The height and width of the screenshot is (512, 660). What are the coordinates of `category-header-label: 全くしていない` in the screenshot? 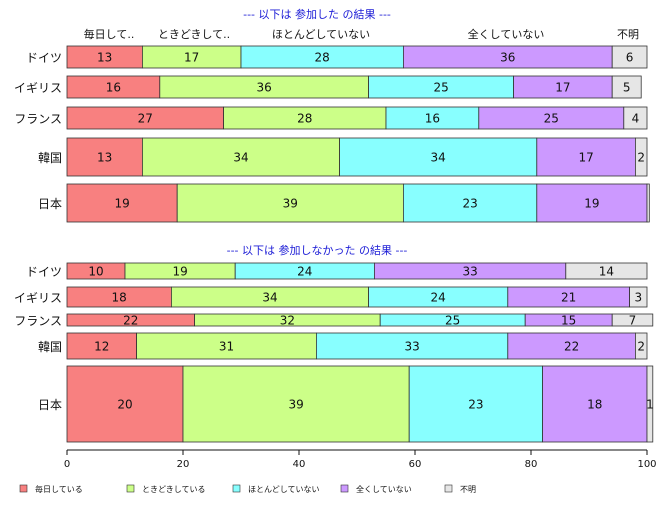 It's located at (506, 34).